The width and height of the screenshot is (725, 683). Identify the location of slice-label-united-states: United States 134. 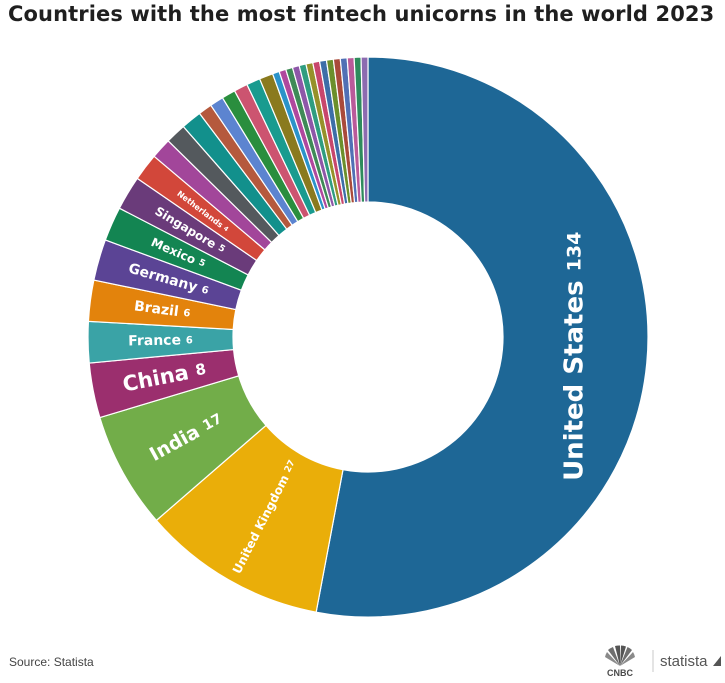
(575, 356).